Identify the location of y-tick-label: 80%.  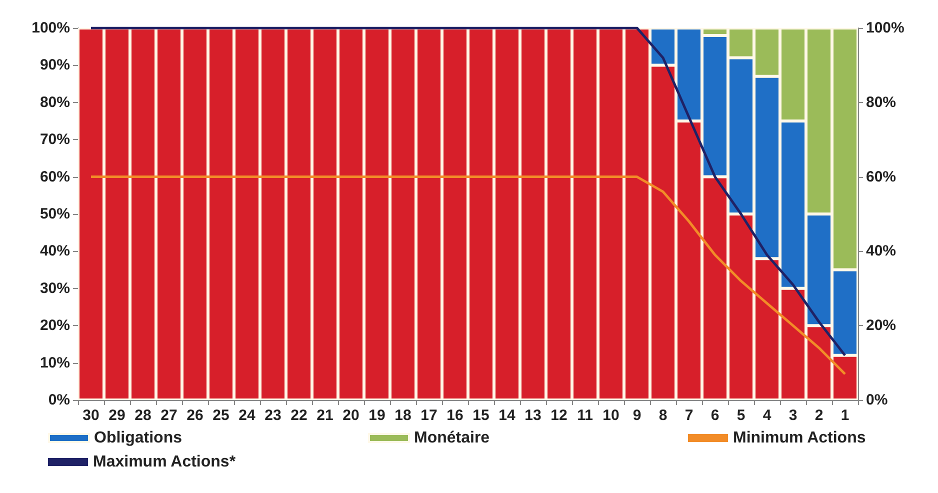
(55, 102).